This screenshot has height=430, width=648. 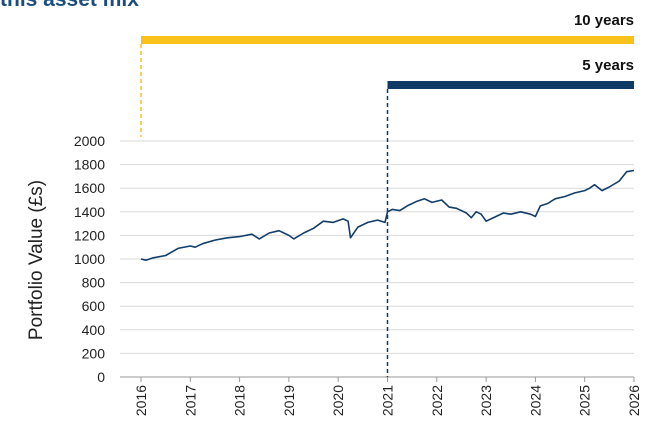 What do you see at coordinates (89, 141) in the screenshot?
I see `y-tick-label: 2000` at bounding box center [89, 141].